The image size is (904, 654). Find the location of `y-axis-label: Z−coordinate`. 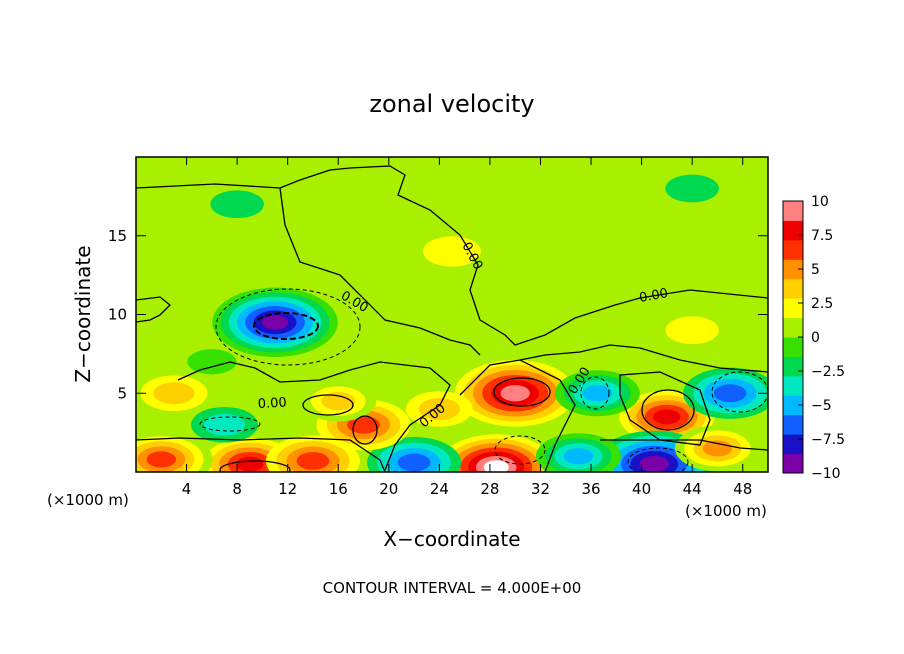

y-axis-label: Z−coordinate is located at coordinates (83, 313).